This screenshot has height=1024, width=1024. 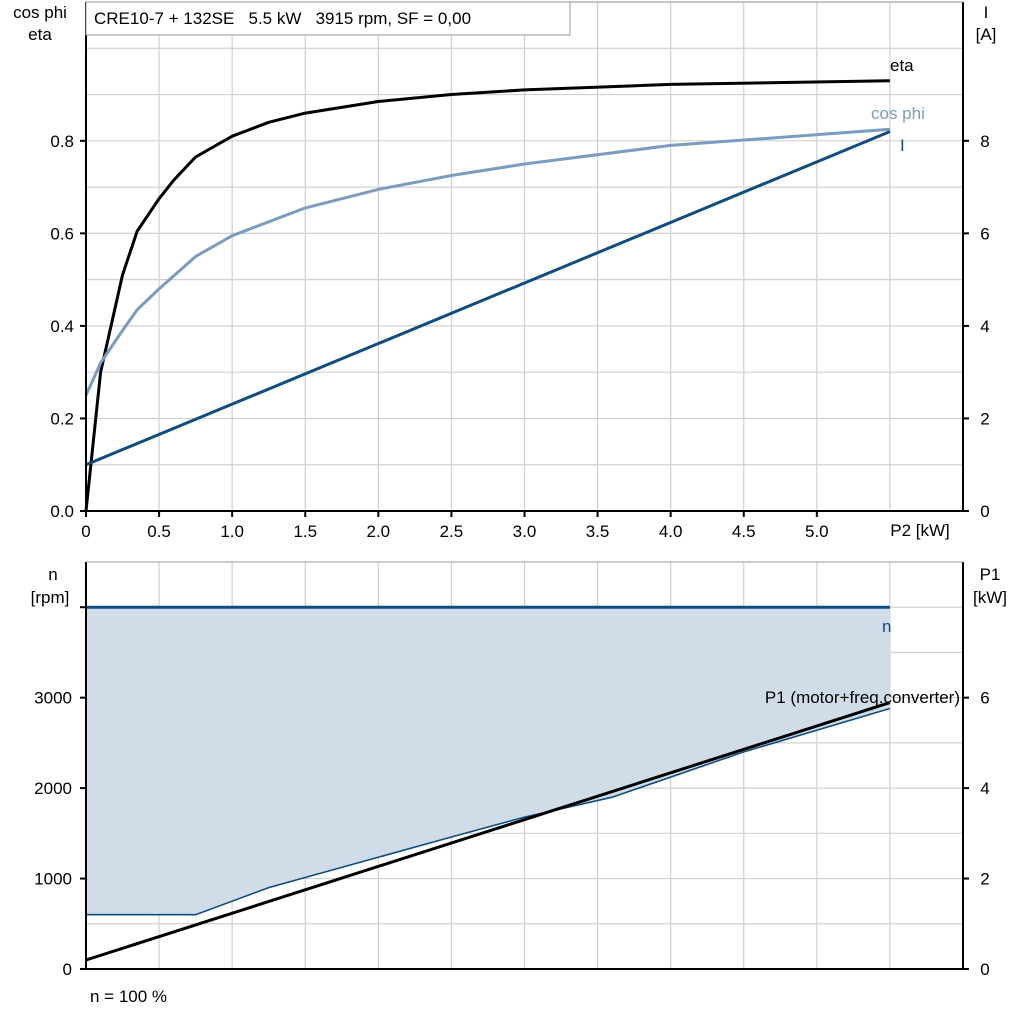 What do you see at coordinates (902, 65) in the screenshot?
I see `label-eta: eta` at bounding box center [902, 65].